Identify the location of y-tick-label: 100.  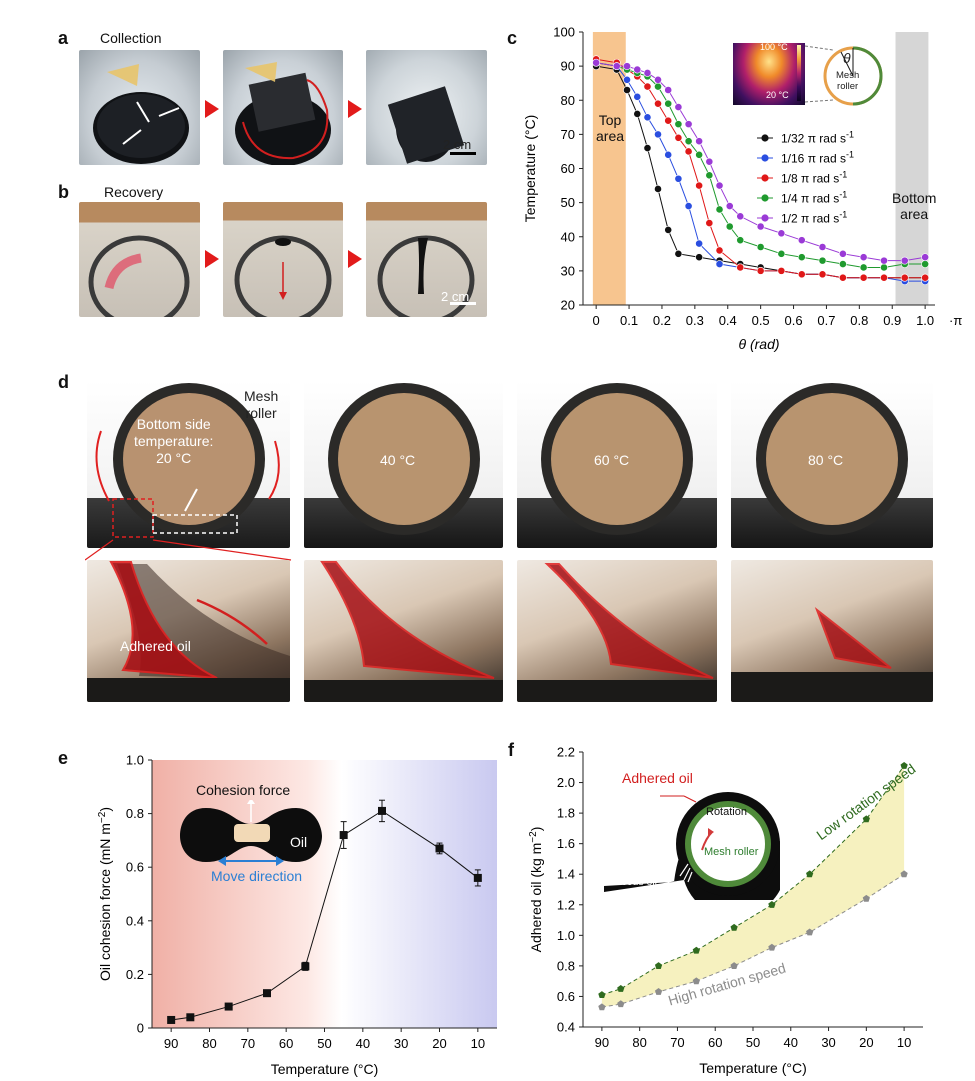
(564, 32).